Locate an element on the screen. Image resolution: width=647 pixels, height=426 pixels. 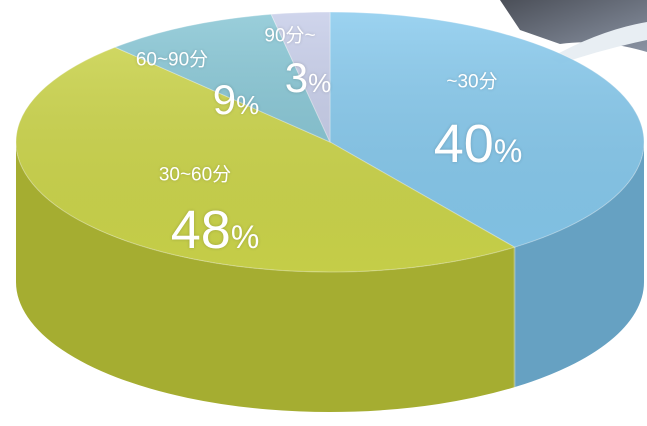
slice-label-60-90: 60~90分 is located at coordinates (172, 60).